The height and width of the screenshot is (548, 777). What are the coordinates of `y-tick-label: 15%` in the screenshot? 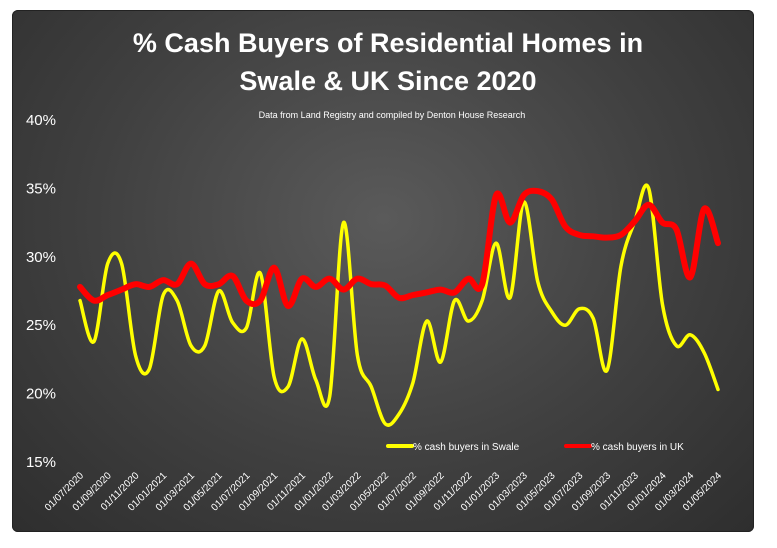 It's located at (41, 462).